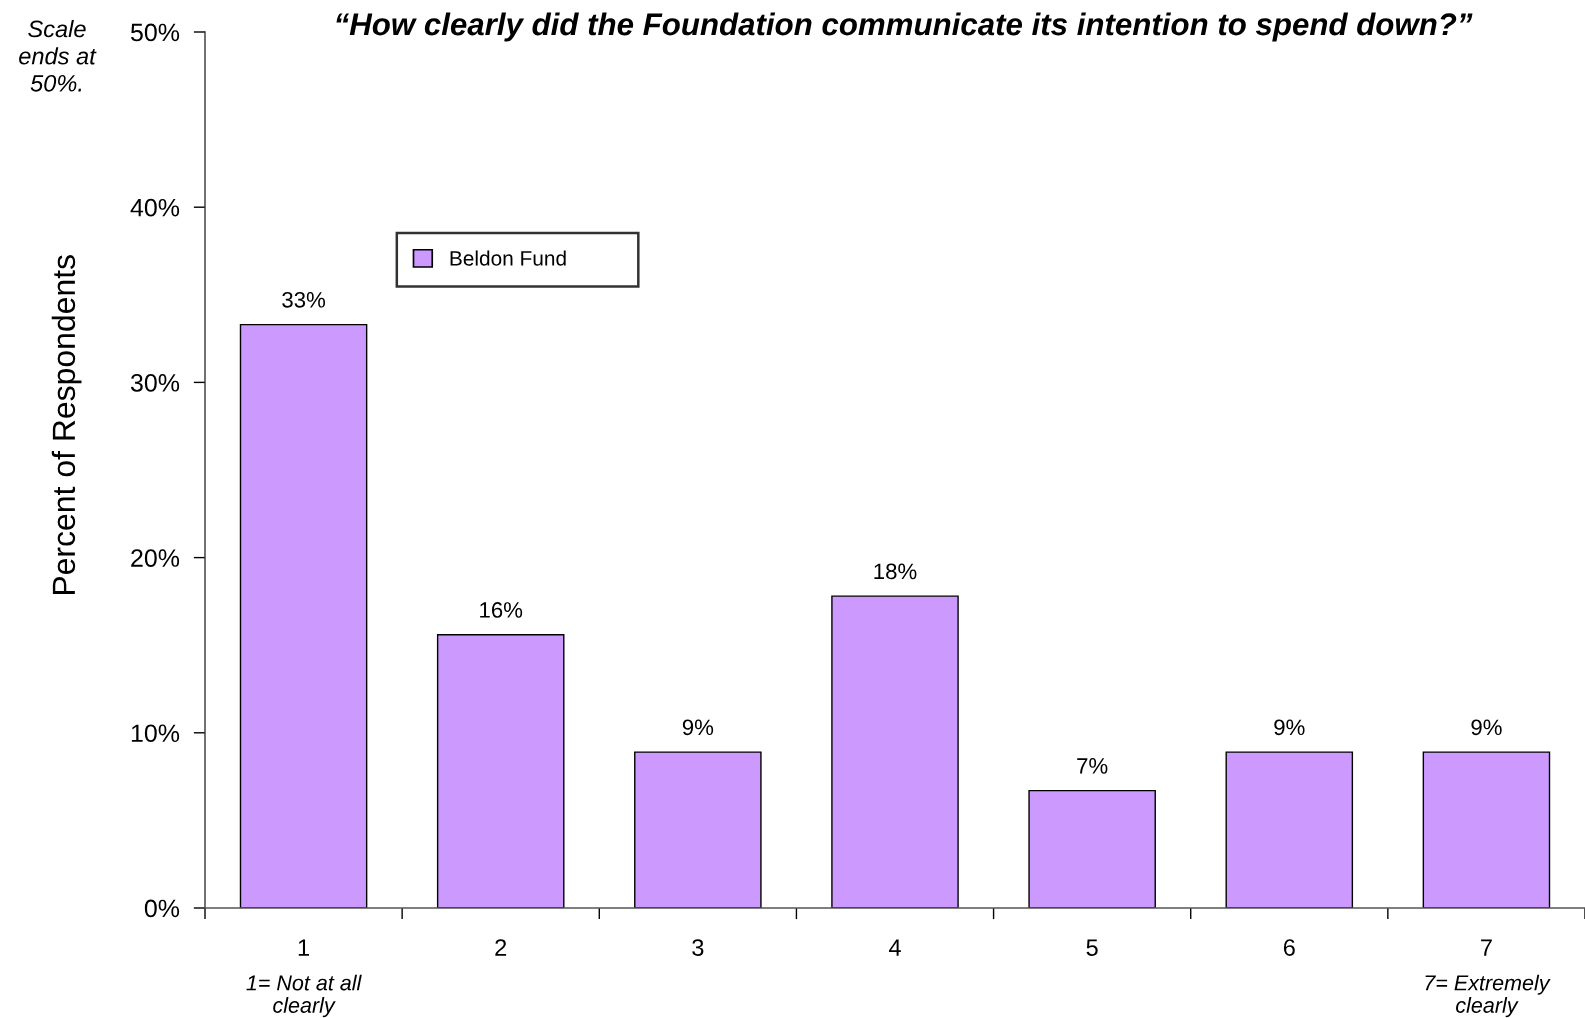 Image resolution: width=1585 pixels, height=1018 pixels. Describe the element at coordinates (155, 32) in the screenshot. I see `y-tick-label: 50%` at that location.